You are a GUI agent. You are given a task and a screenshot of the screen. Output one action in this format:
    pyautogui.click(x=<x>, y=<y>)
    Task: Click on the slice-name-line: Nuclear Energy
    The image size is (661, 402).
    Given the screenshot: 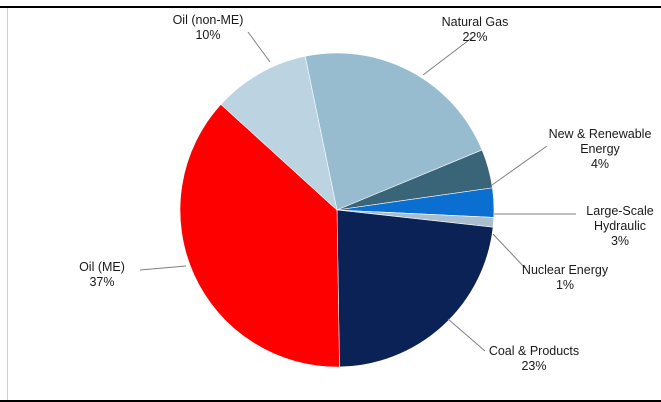 What is the action you would take?
    pyautogui.click(x=565, y=270)
    